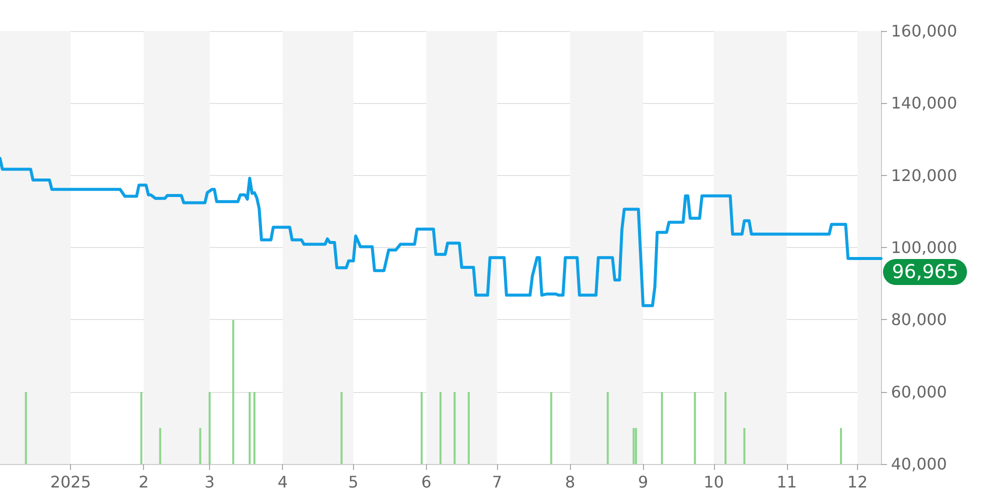 The image size is (1000, 500). I want to click on x-tick-label: 3, so click(209, 482).